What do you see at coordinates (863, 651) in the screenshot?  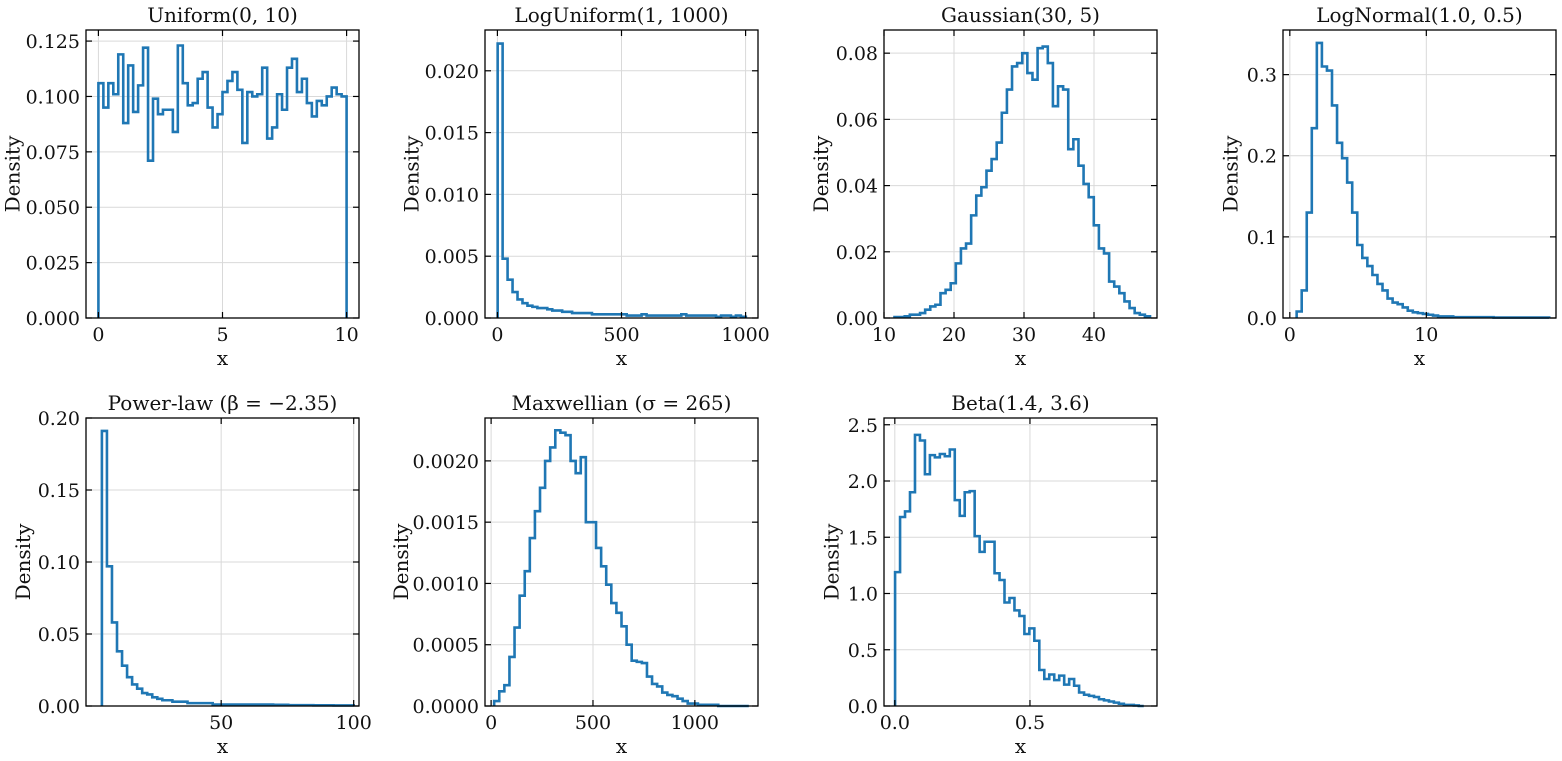 I see `y-tick-label: 0.5` at bounding box center [863, 651].